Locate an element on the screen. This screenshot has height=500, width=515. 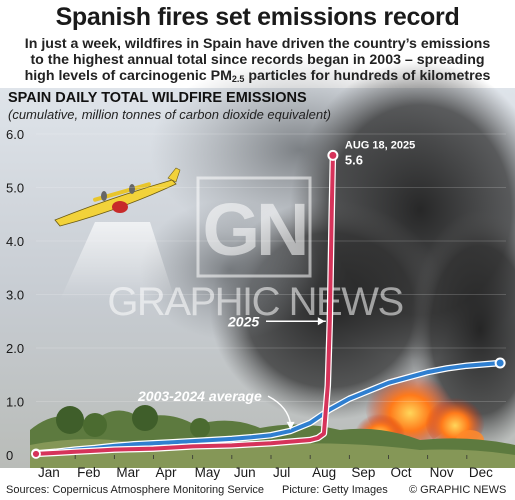
y-tick-label: 4.0 is located at coordinates (15, 241).